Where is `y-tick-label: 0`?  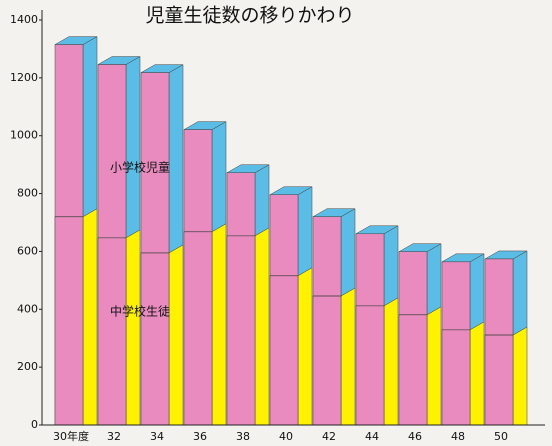 y-tick-label: 0 is located at coordinates (34, 424).